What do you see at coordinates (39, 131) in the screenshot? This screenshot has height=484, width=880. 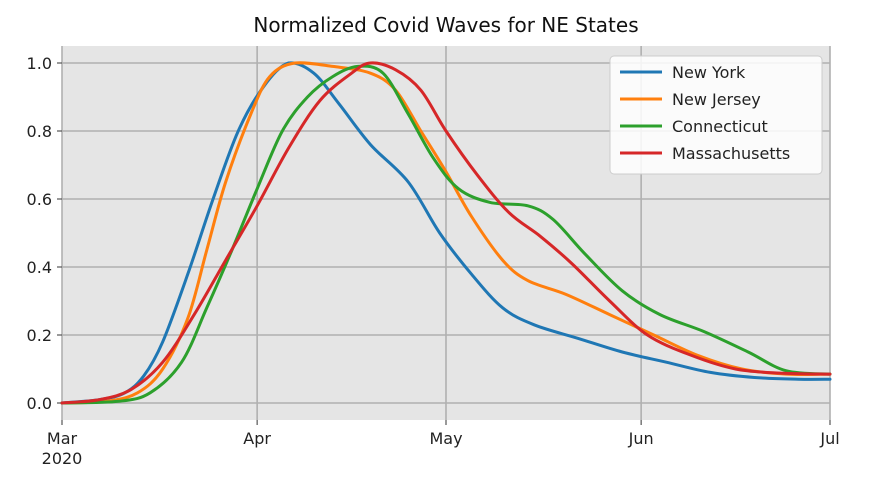 I see `y-tick-label: 0.8` at bounding box center [39, 131].